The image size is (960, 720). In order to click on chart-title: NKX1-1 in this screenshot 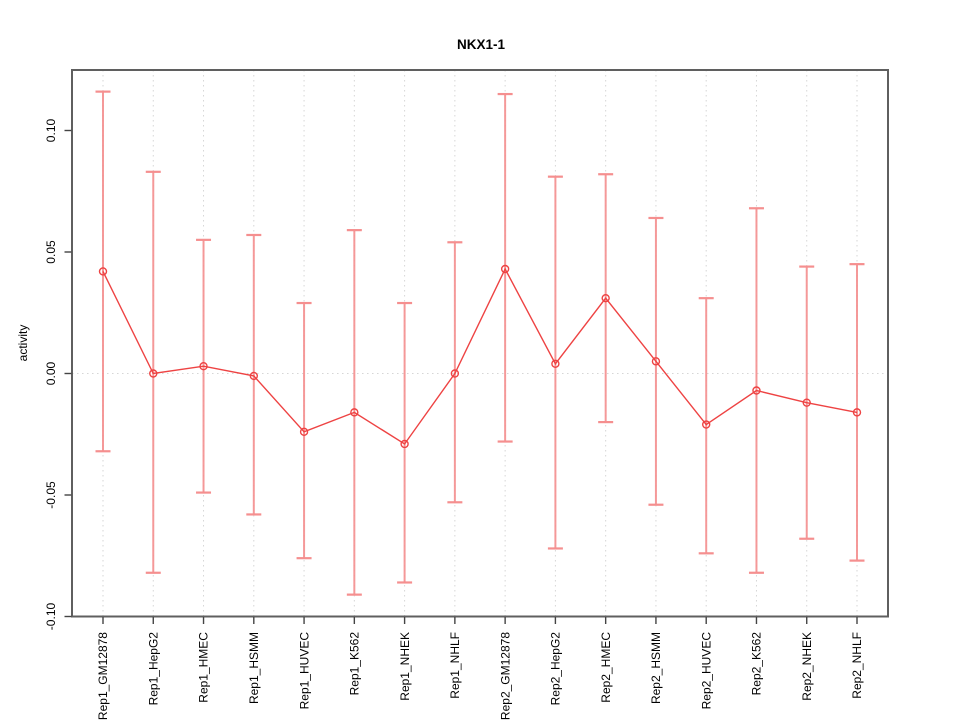, I will do `click(481, 44)`.